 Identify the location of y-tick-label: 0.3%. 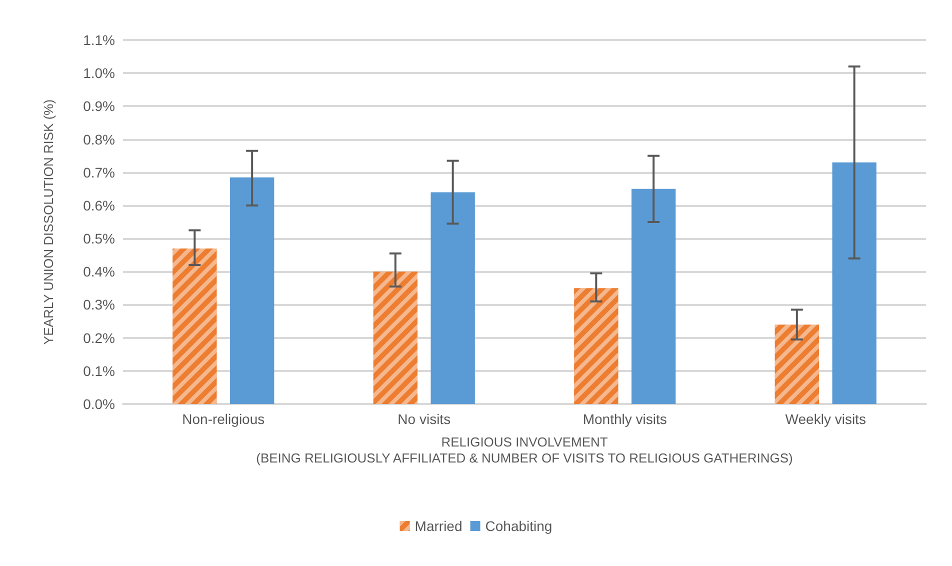
(99, 304).